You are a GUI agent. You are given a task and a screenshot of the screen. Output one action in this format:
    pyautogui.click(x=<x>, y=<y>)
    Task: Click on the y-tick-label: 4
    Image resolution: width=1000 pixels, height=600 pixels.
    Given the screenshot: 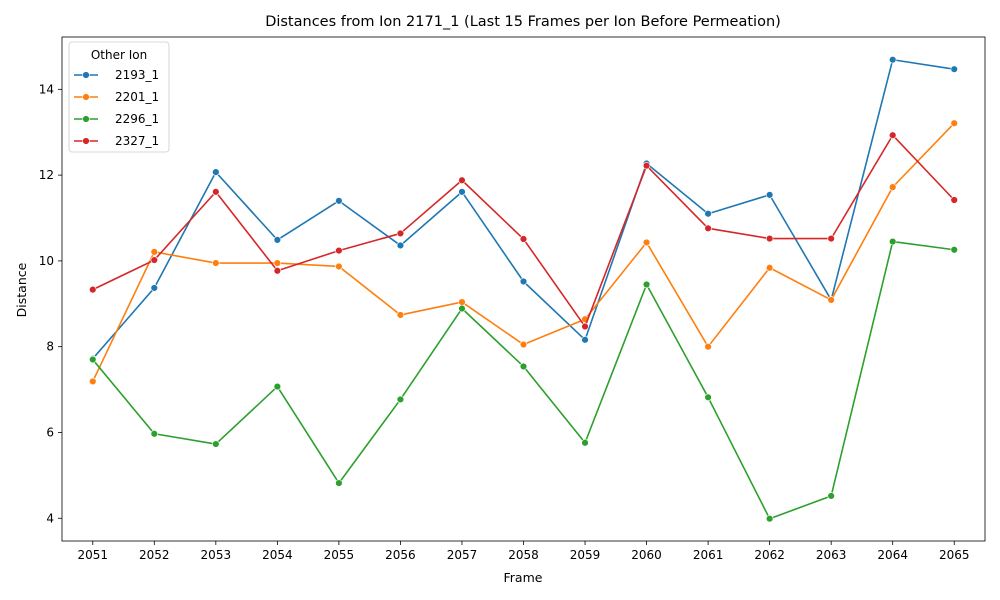 What is the action you would take?
    pyautogui.click(x=50, y=518)
    